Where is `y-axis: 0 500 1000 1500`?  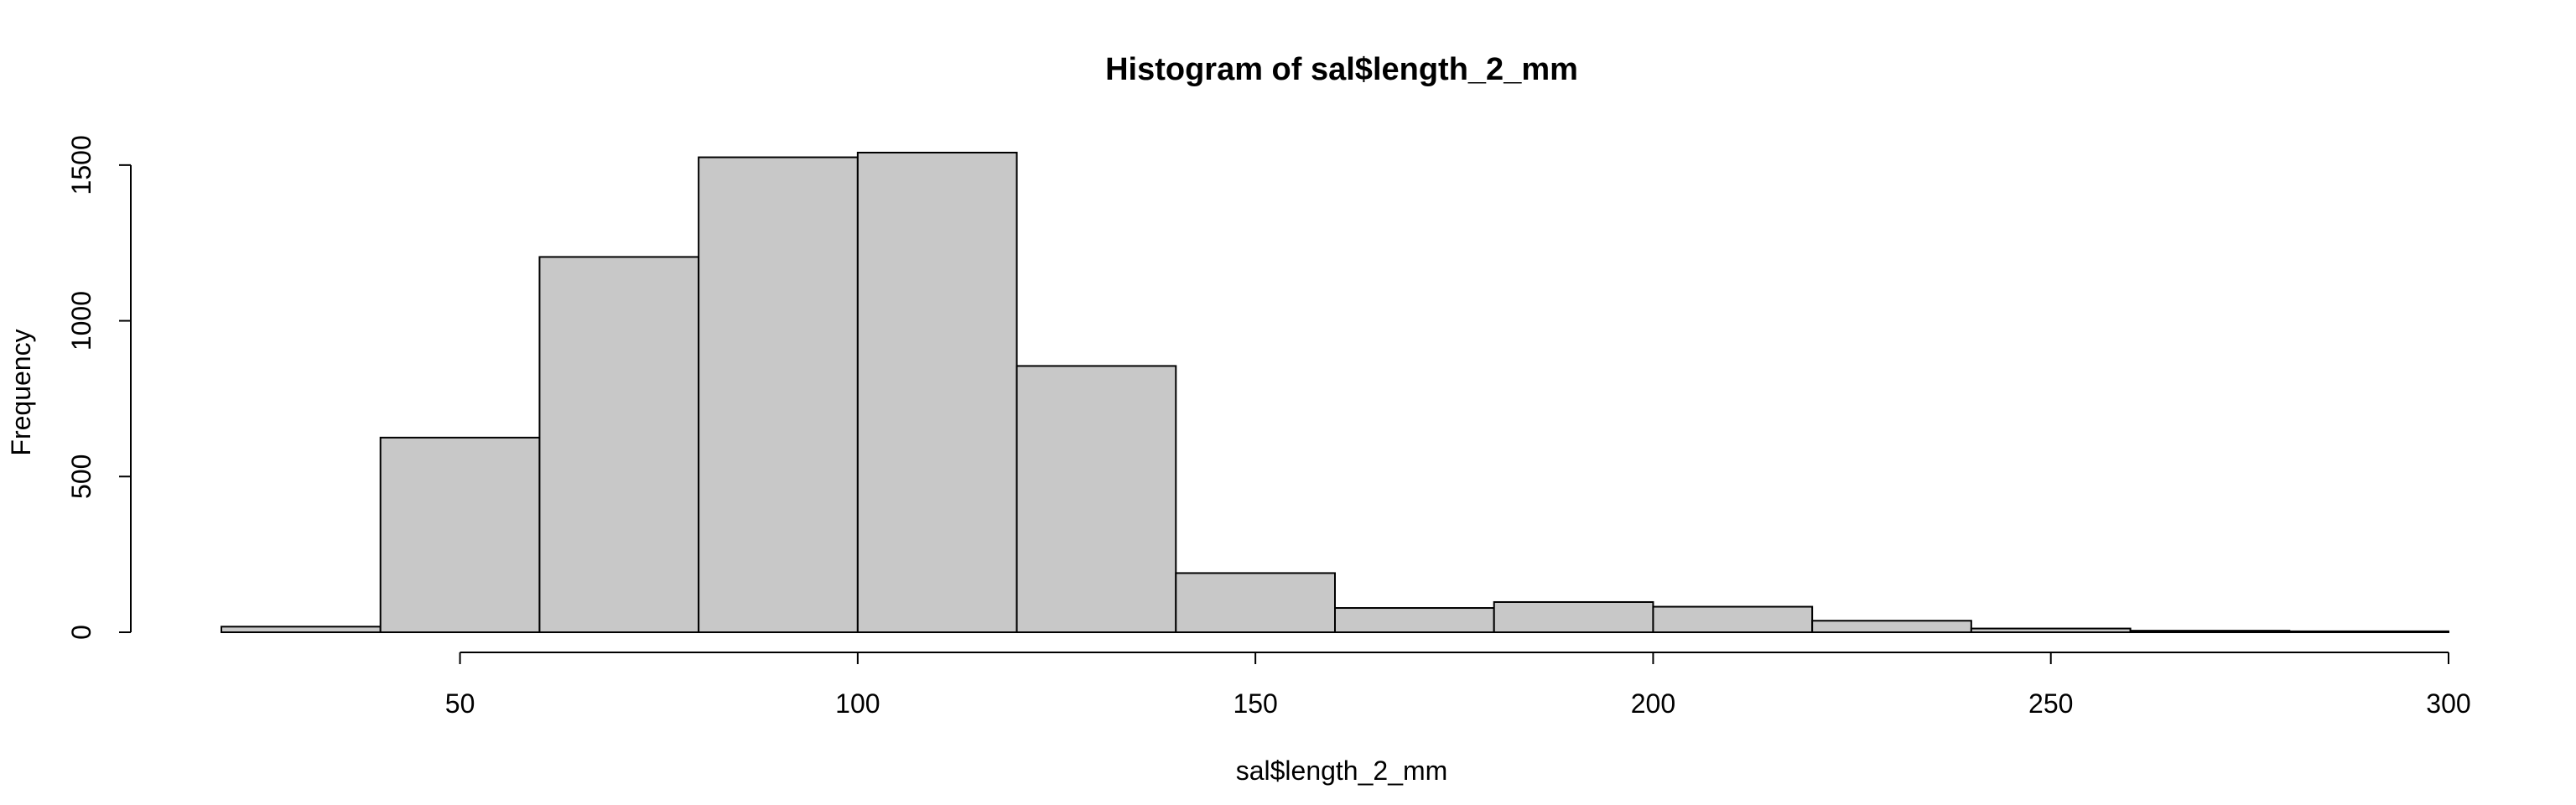 y-axis: 0 500 1000 1500 is located at coordinates (99, 387).